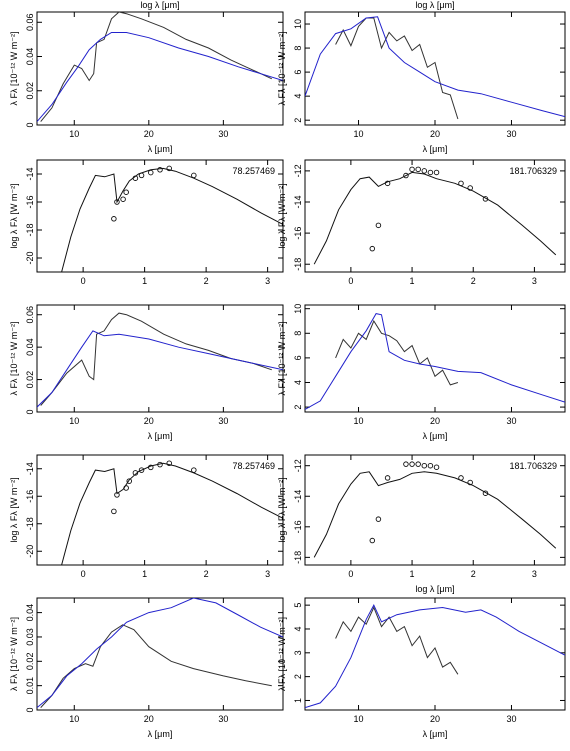 The image size is (570, 751). I want to click on y-tick-label: 10, so click(298, 24).